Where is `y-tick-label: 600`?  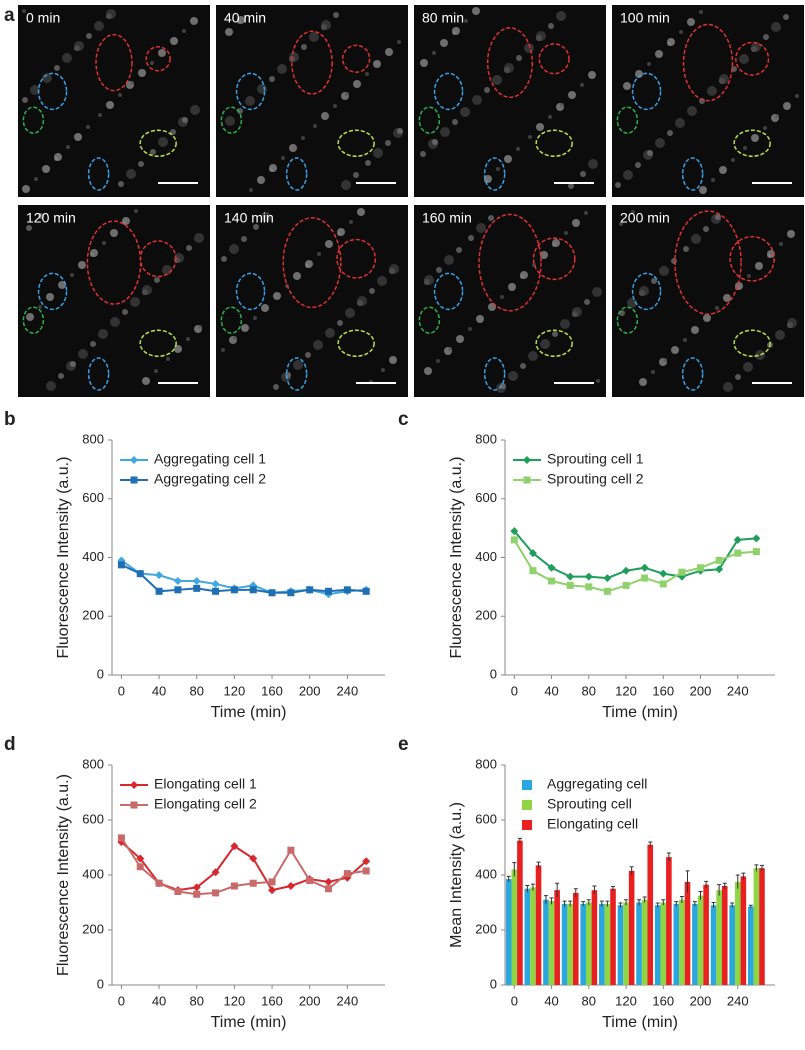 y-tick-label: 600 is located at coordinates (486, 818).